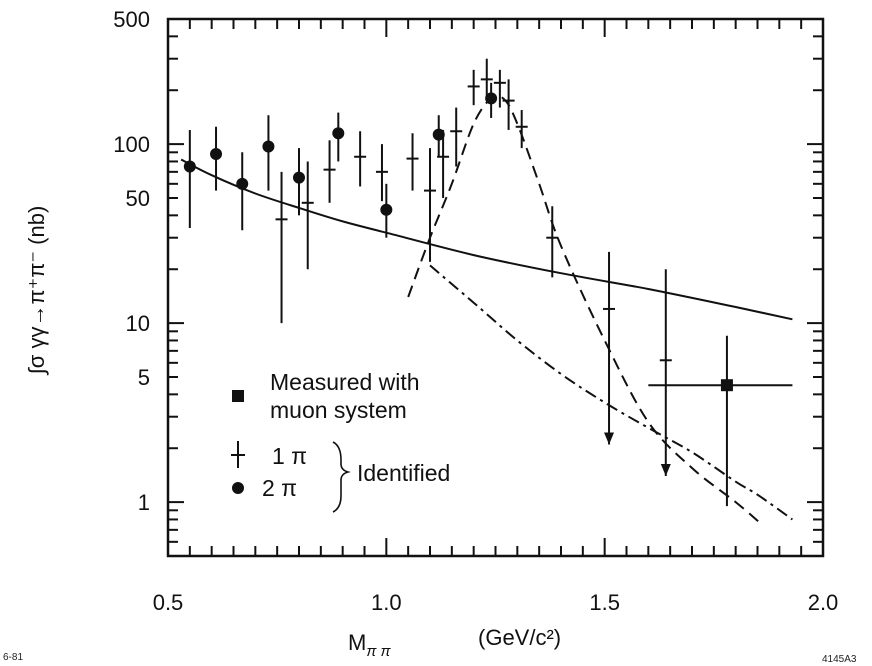  What do you see at coordinates (138, 198) in the screenshot?
I see `y-tick-label: 50` at bounding box center [138, 198].